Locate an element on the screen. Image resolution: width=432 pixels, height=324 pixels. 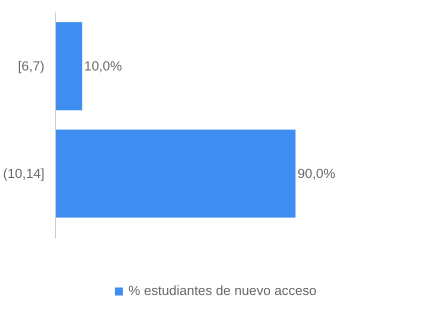
y-tick-label: (10,14] is located at coordinates (24, 174).